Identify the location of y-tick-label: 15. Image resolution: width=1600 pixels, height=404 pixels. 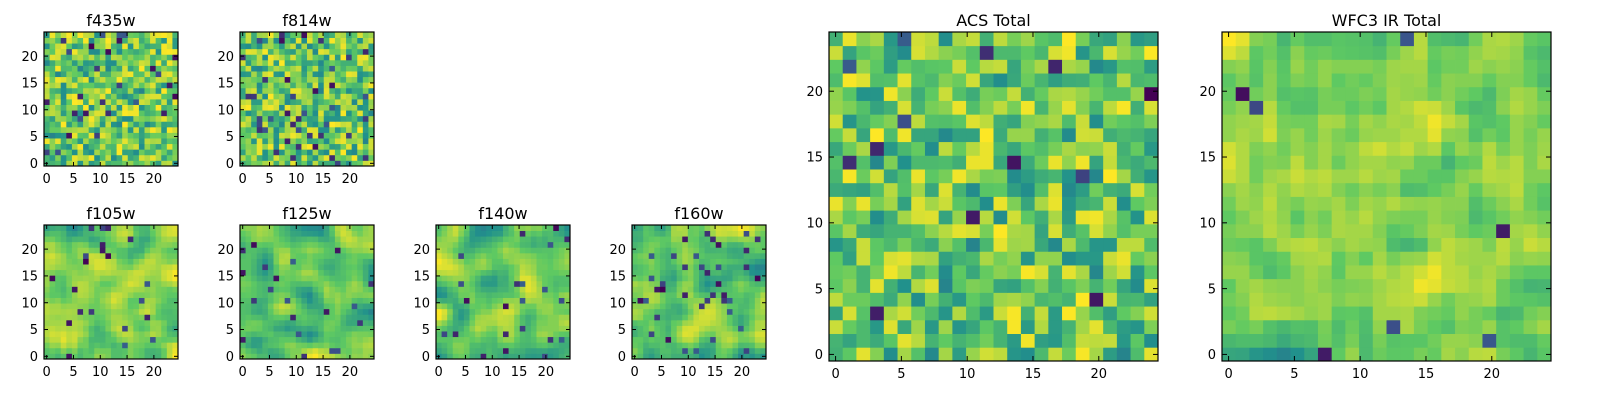
(29, 84).